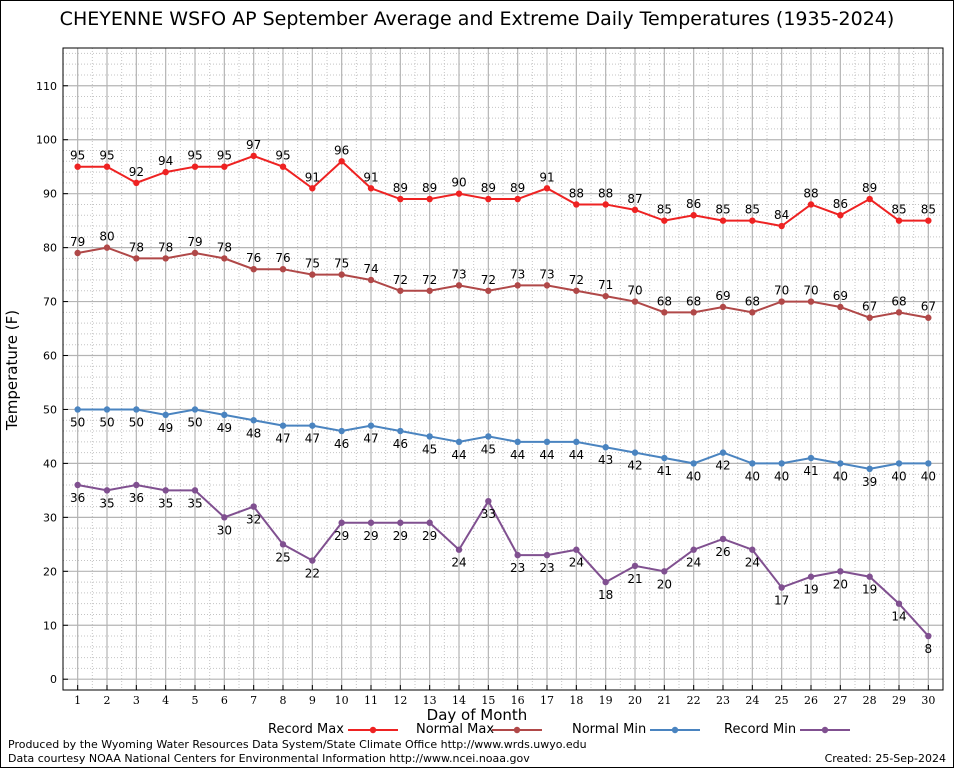  What do you see at coordinates (370, 536) in the screenshot?
I see `data-label: 29` at bounding box center [370, 536].